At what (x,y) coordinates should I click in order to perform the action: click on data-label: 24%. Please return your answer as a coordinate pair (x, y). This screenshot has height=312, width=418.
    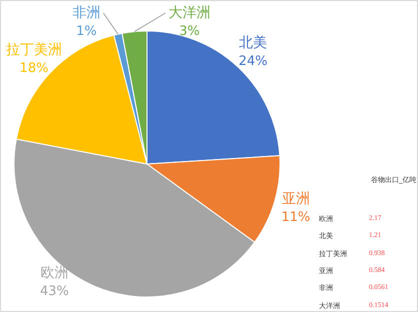
    Looking at the image, I should click on (253, 62).